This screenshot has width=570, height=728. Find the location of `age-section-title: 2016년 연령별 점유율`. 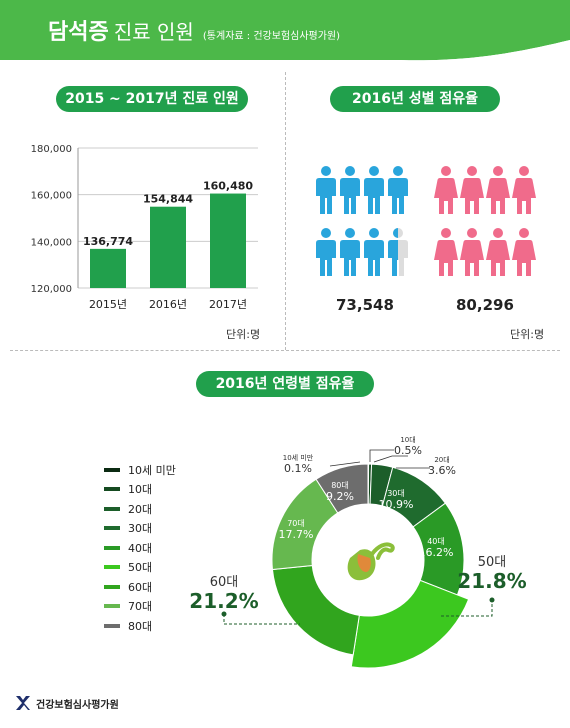

age-section-title: 2016년 연령별 점유율 is located at coordinates (285, 384).